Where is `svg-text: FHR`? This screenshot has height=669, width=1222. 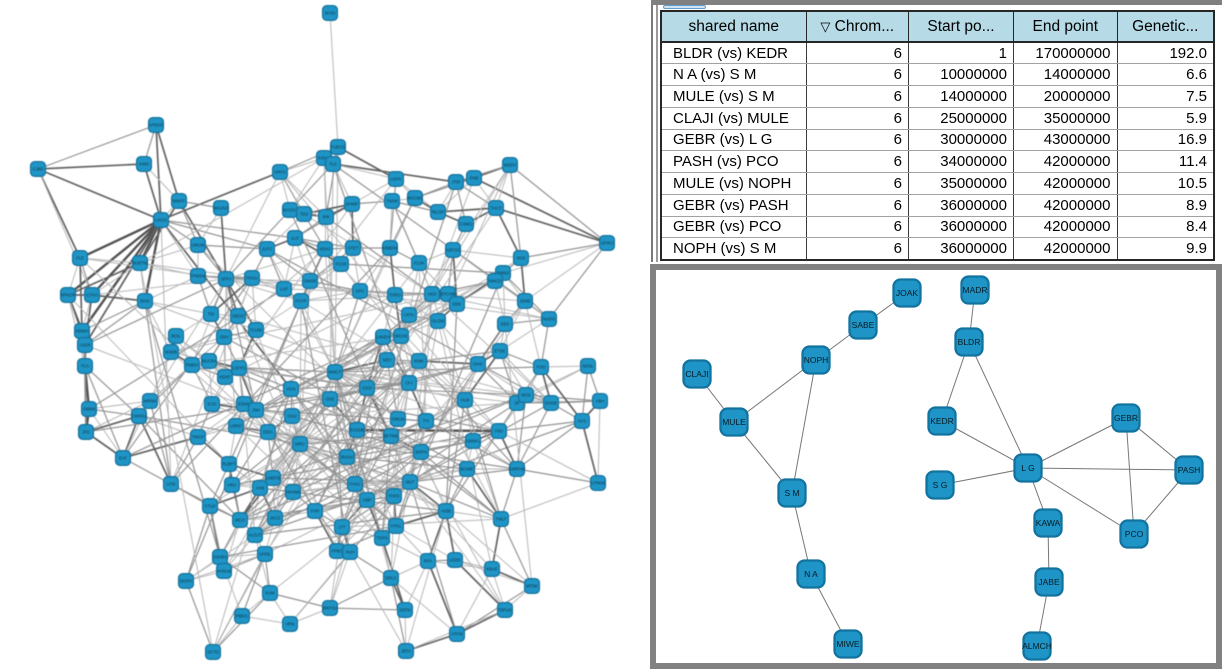
svg-text: FHR is located at coordinates (315, 511).